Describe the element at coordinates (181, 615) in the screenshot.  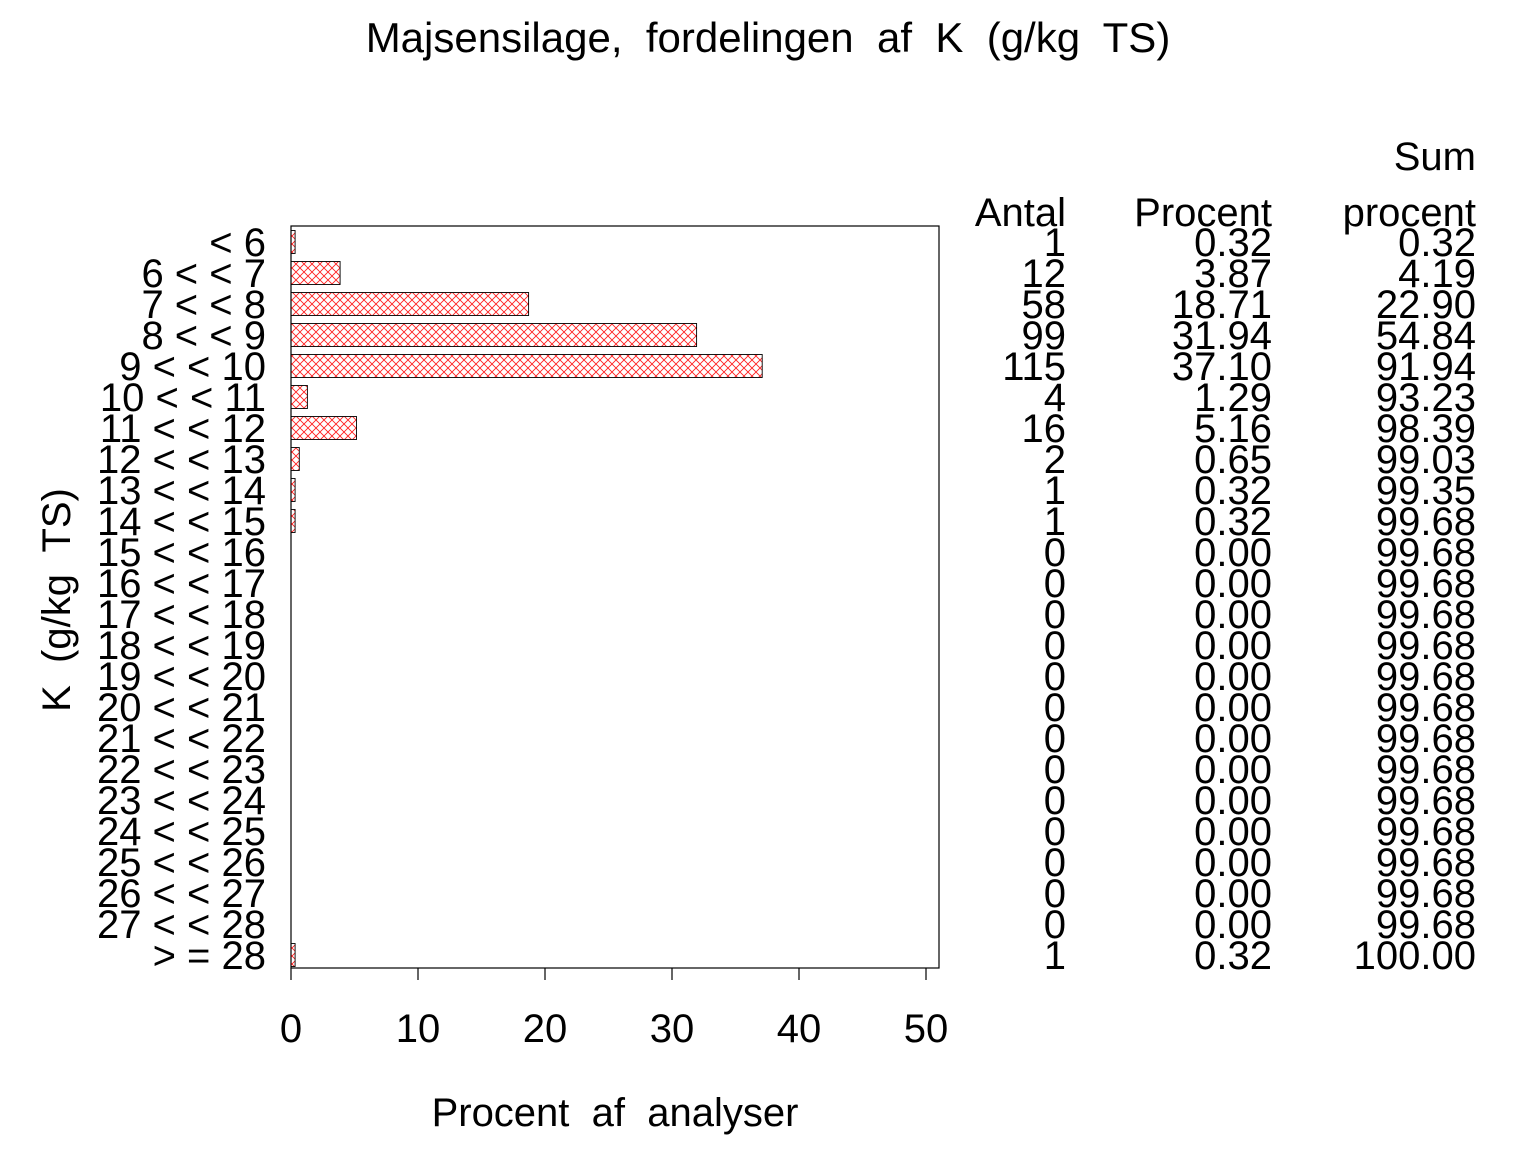
I see `category-label: 17 < < 18` at that location.